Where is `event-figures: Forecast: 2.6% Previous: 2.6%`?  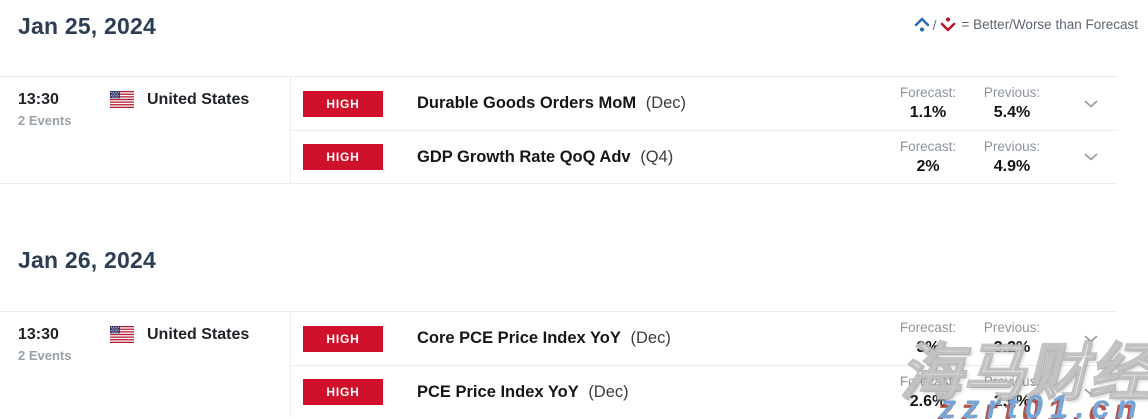 event-figures: Forecast: 2.6% Previous: 2.6% is located at coordinates (970, 392).